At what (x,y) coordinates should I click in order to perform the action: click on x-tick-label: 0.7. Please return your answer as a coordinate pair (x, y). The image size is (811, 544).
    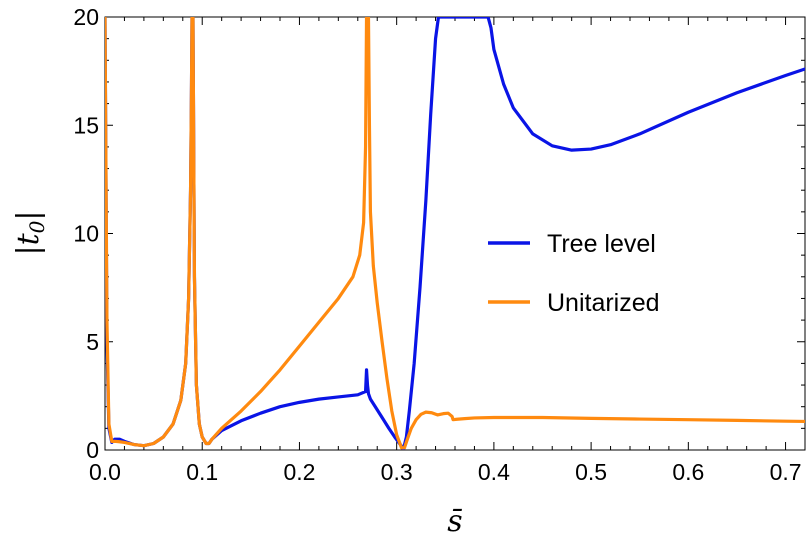
    Looking at the image, I should click on (786, 472).